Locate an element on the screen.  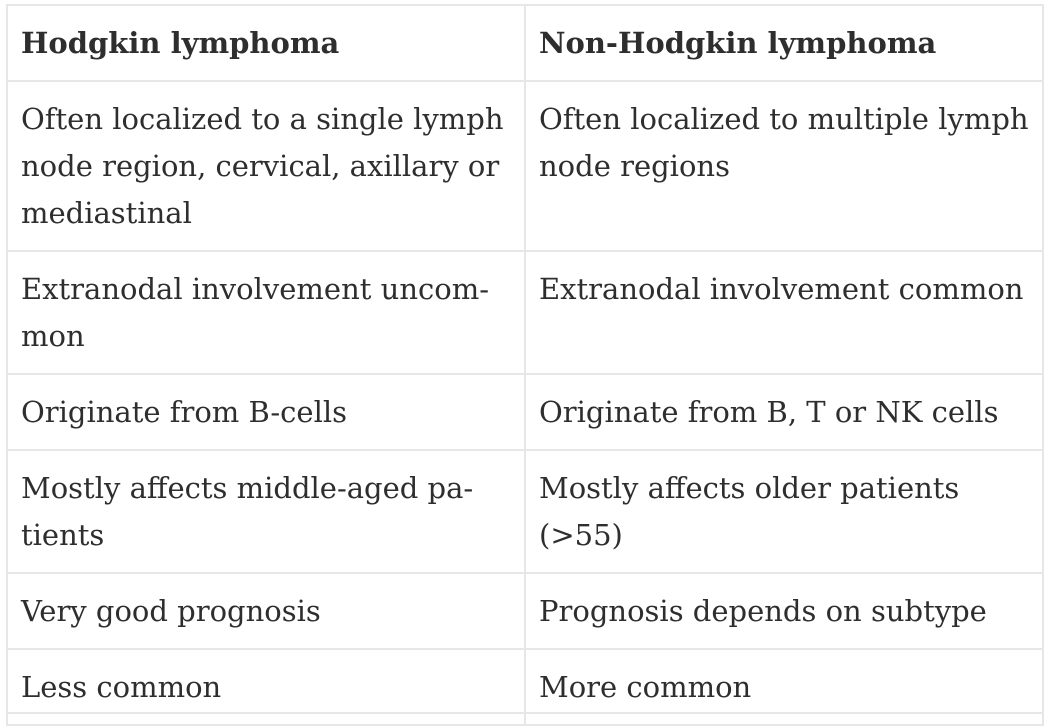
cell-non-hodgkin-age: Mostly affects older patients (>55) is located at coordinates (784, 511).